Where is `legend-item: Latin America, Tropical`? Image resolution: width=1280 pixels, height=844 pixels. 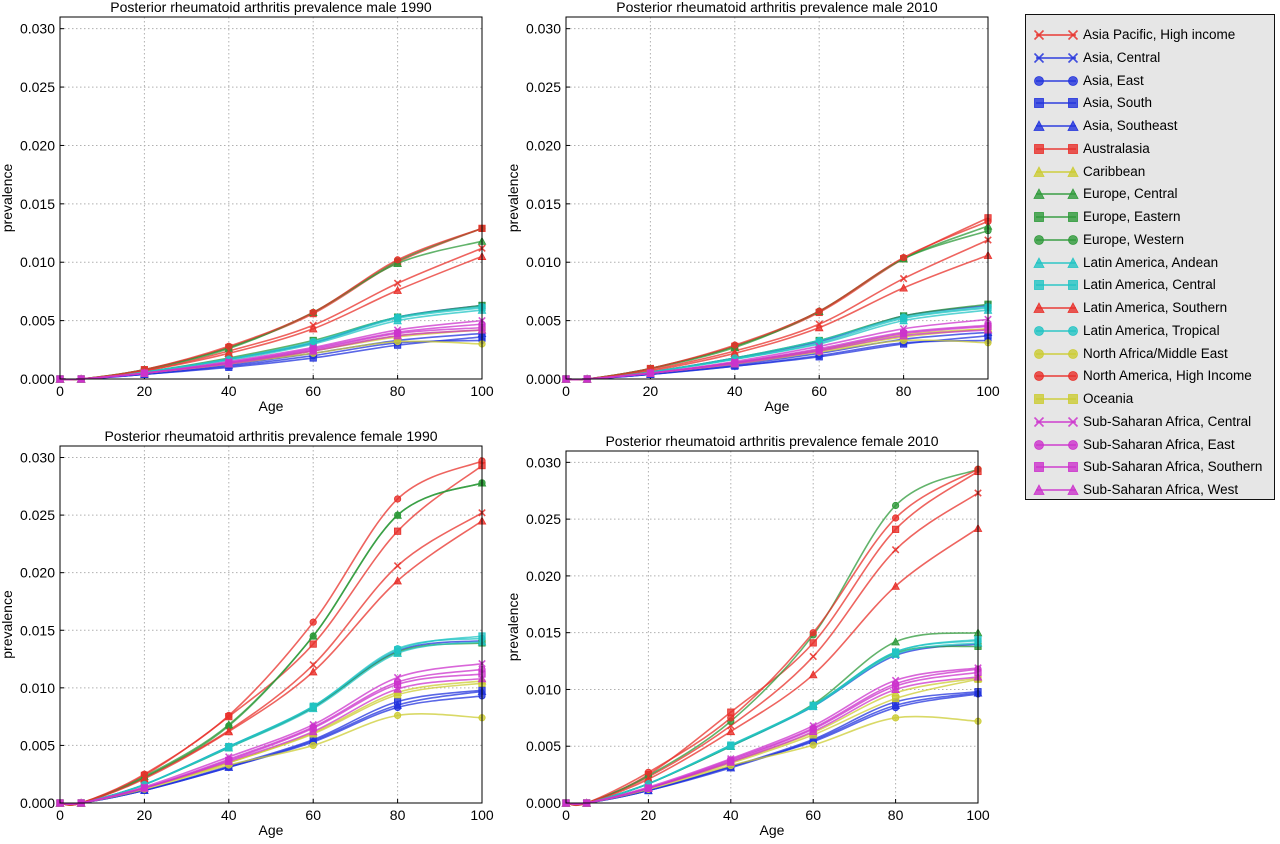
legend-item: Latin America, Tropical is located at coordinates (1150, 331).